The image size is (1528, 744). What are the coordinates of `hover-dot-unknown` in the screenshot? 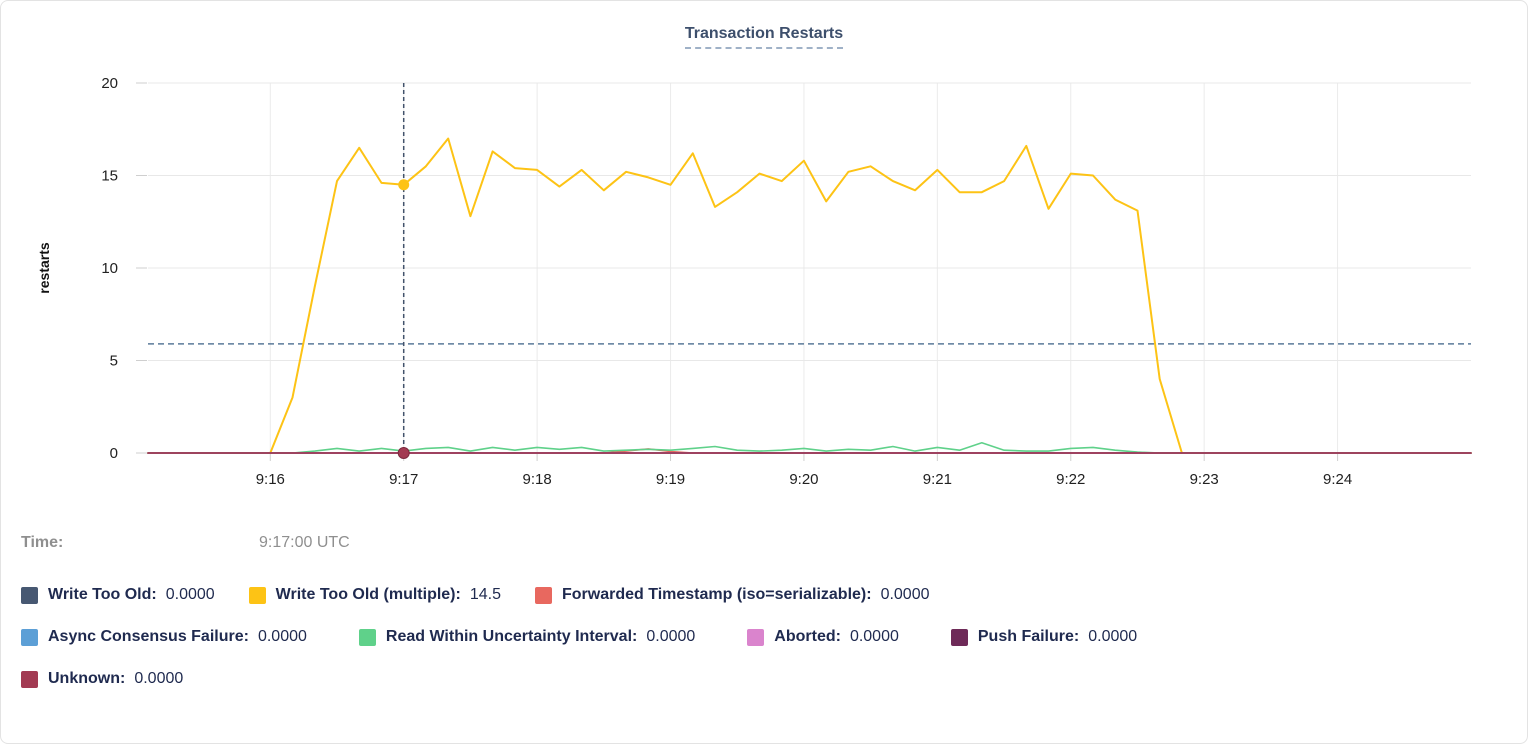 It's located at (403, 453).